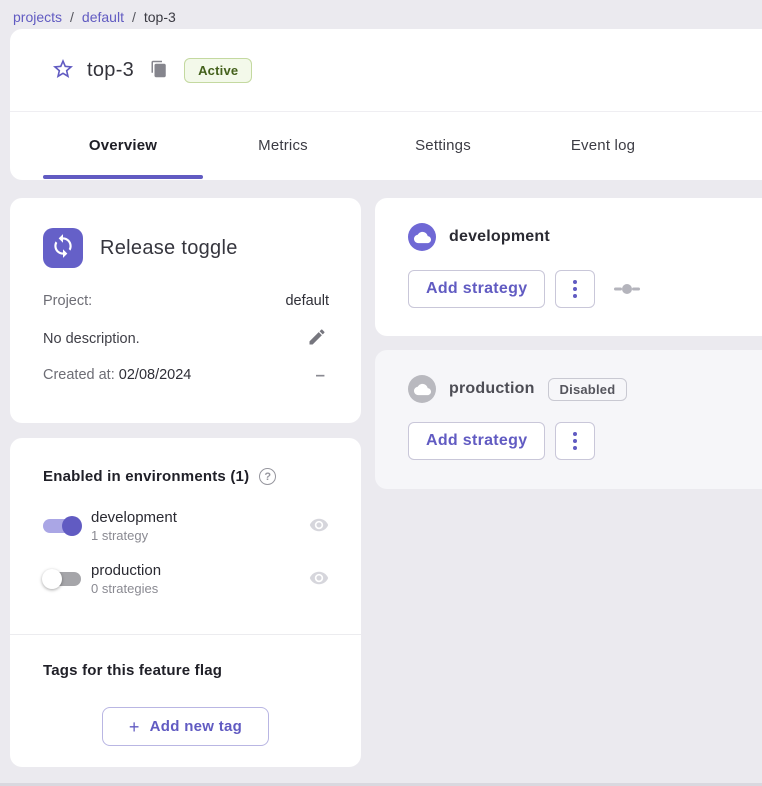  I want to click on add-new-tag-button: + Add new tag, so click(185, 726).